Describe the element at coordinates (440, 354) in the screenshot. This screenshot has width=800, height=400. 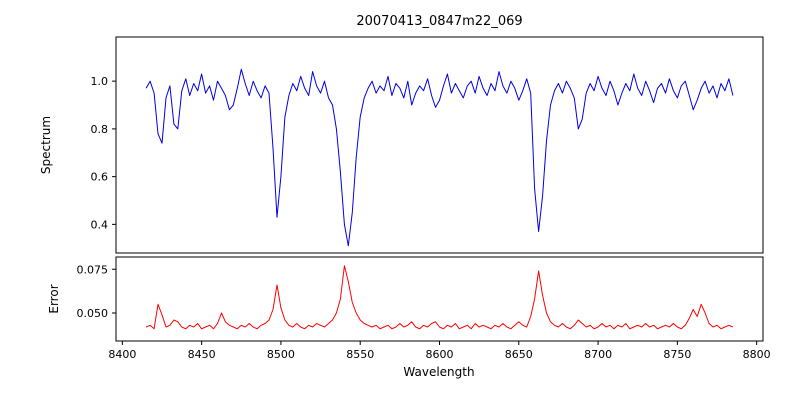
I see `x-tick-label: 8600` at that location.